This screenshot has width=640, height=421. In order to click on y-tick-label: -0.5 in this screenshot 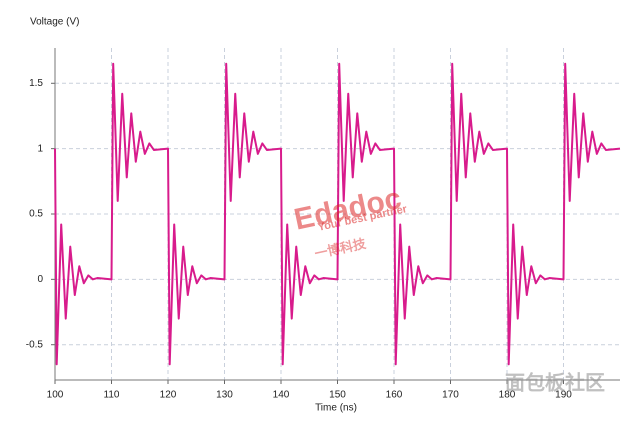, I will do `click(35, 344)`.